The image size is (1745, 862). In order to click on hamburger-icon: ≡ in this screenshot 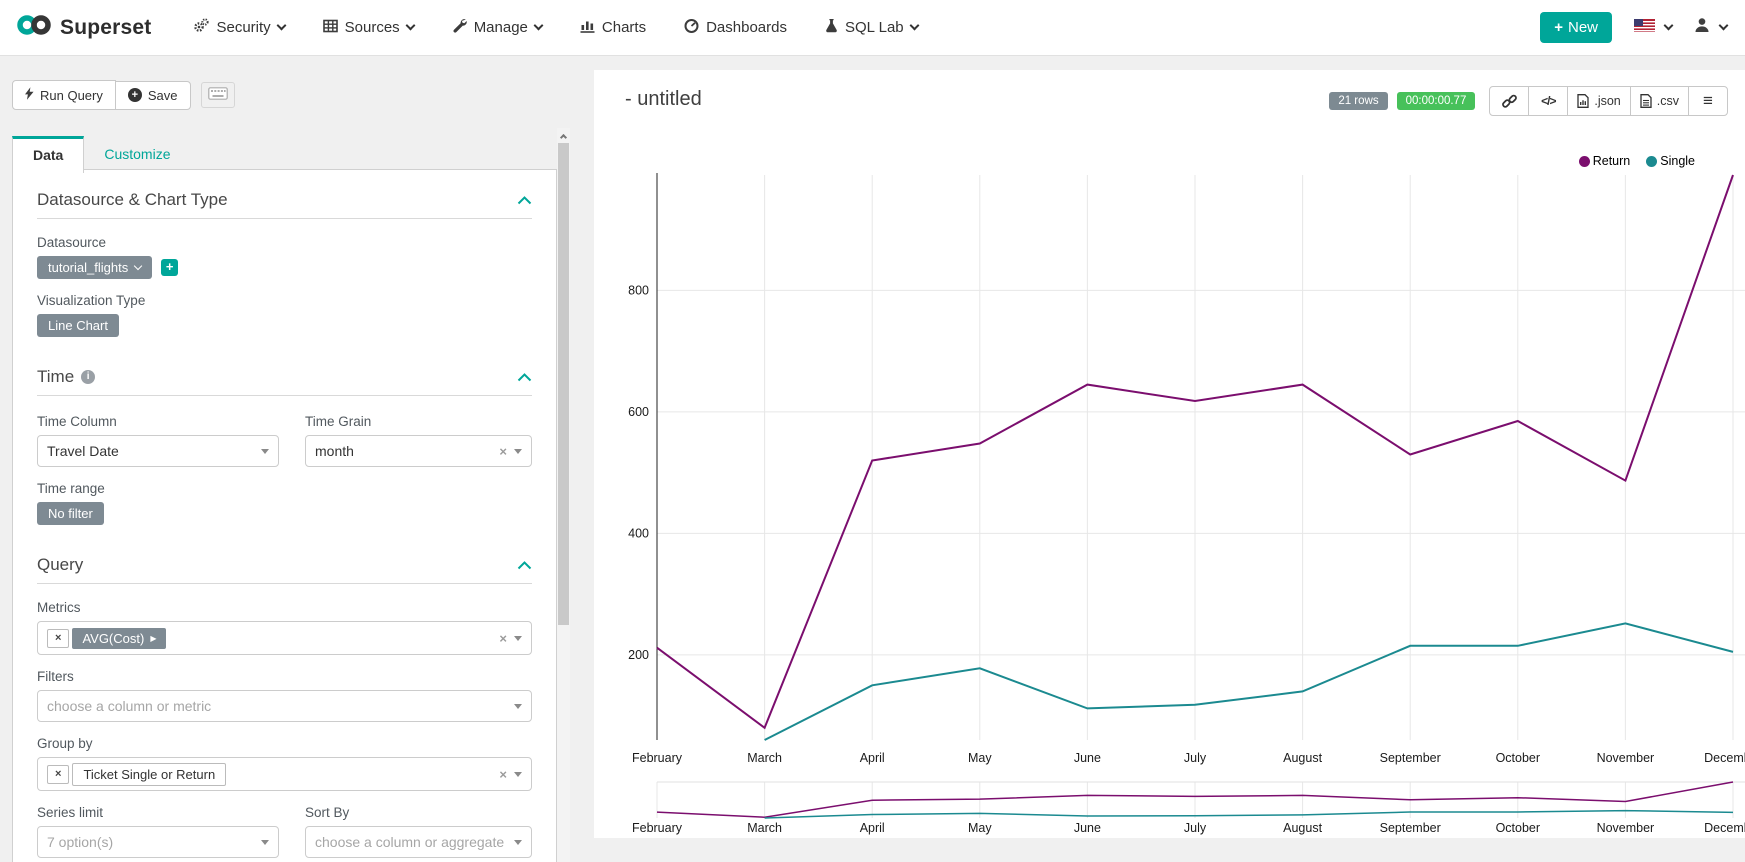, I will do `click(1708, 100)`.